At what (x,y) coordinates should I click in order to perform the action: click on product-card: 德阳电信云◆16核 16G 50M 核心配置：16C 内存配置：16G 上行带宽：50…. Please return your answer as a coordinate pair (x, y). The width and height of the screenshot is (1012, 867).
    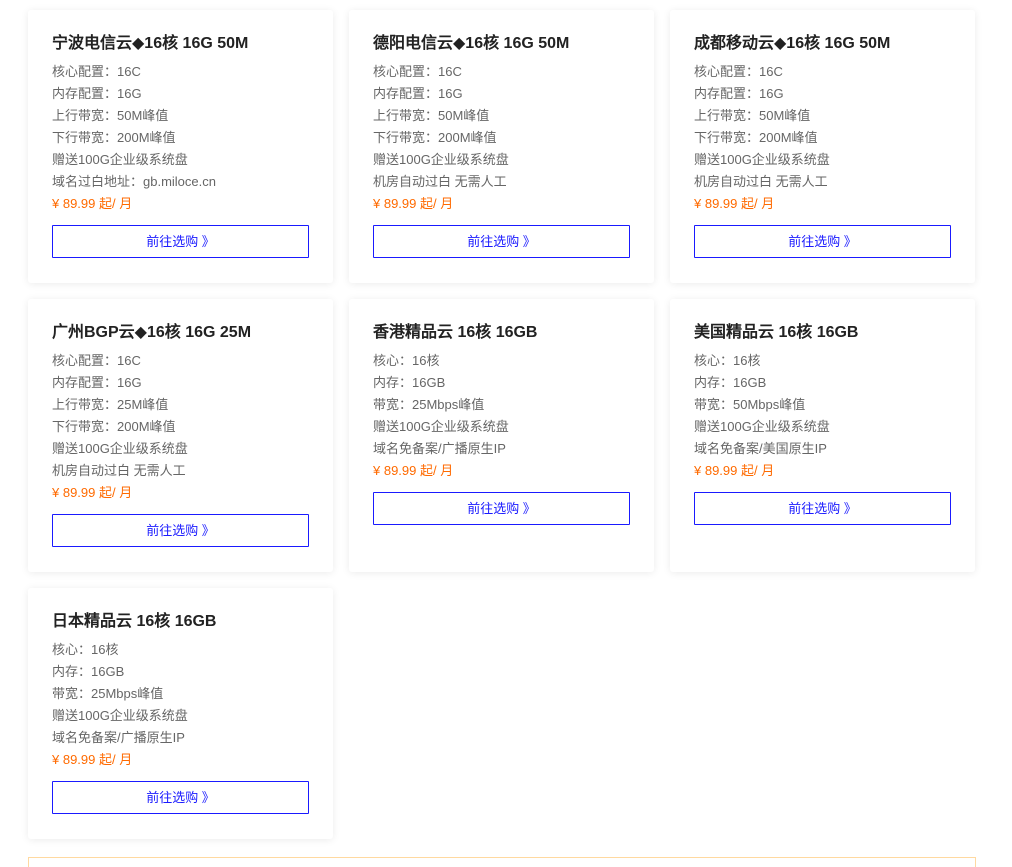
    Looking at the image, I should click on (501, 146).